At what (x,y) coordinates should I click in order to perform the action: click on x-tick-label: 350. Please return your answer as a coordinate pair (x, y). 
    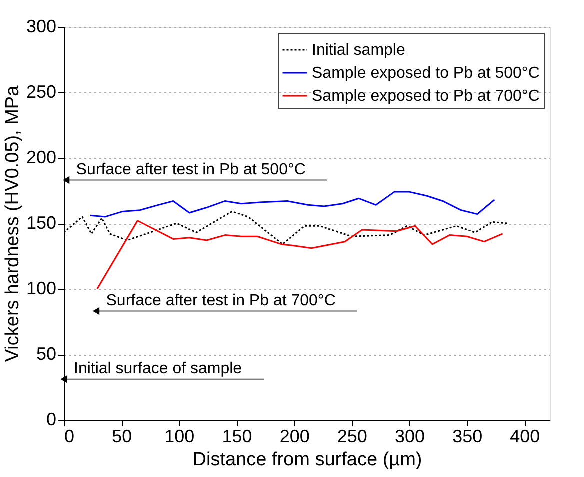
    Looking at the image, I should click on (467, 436).